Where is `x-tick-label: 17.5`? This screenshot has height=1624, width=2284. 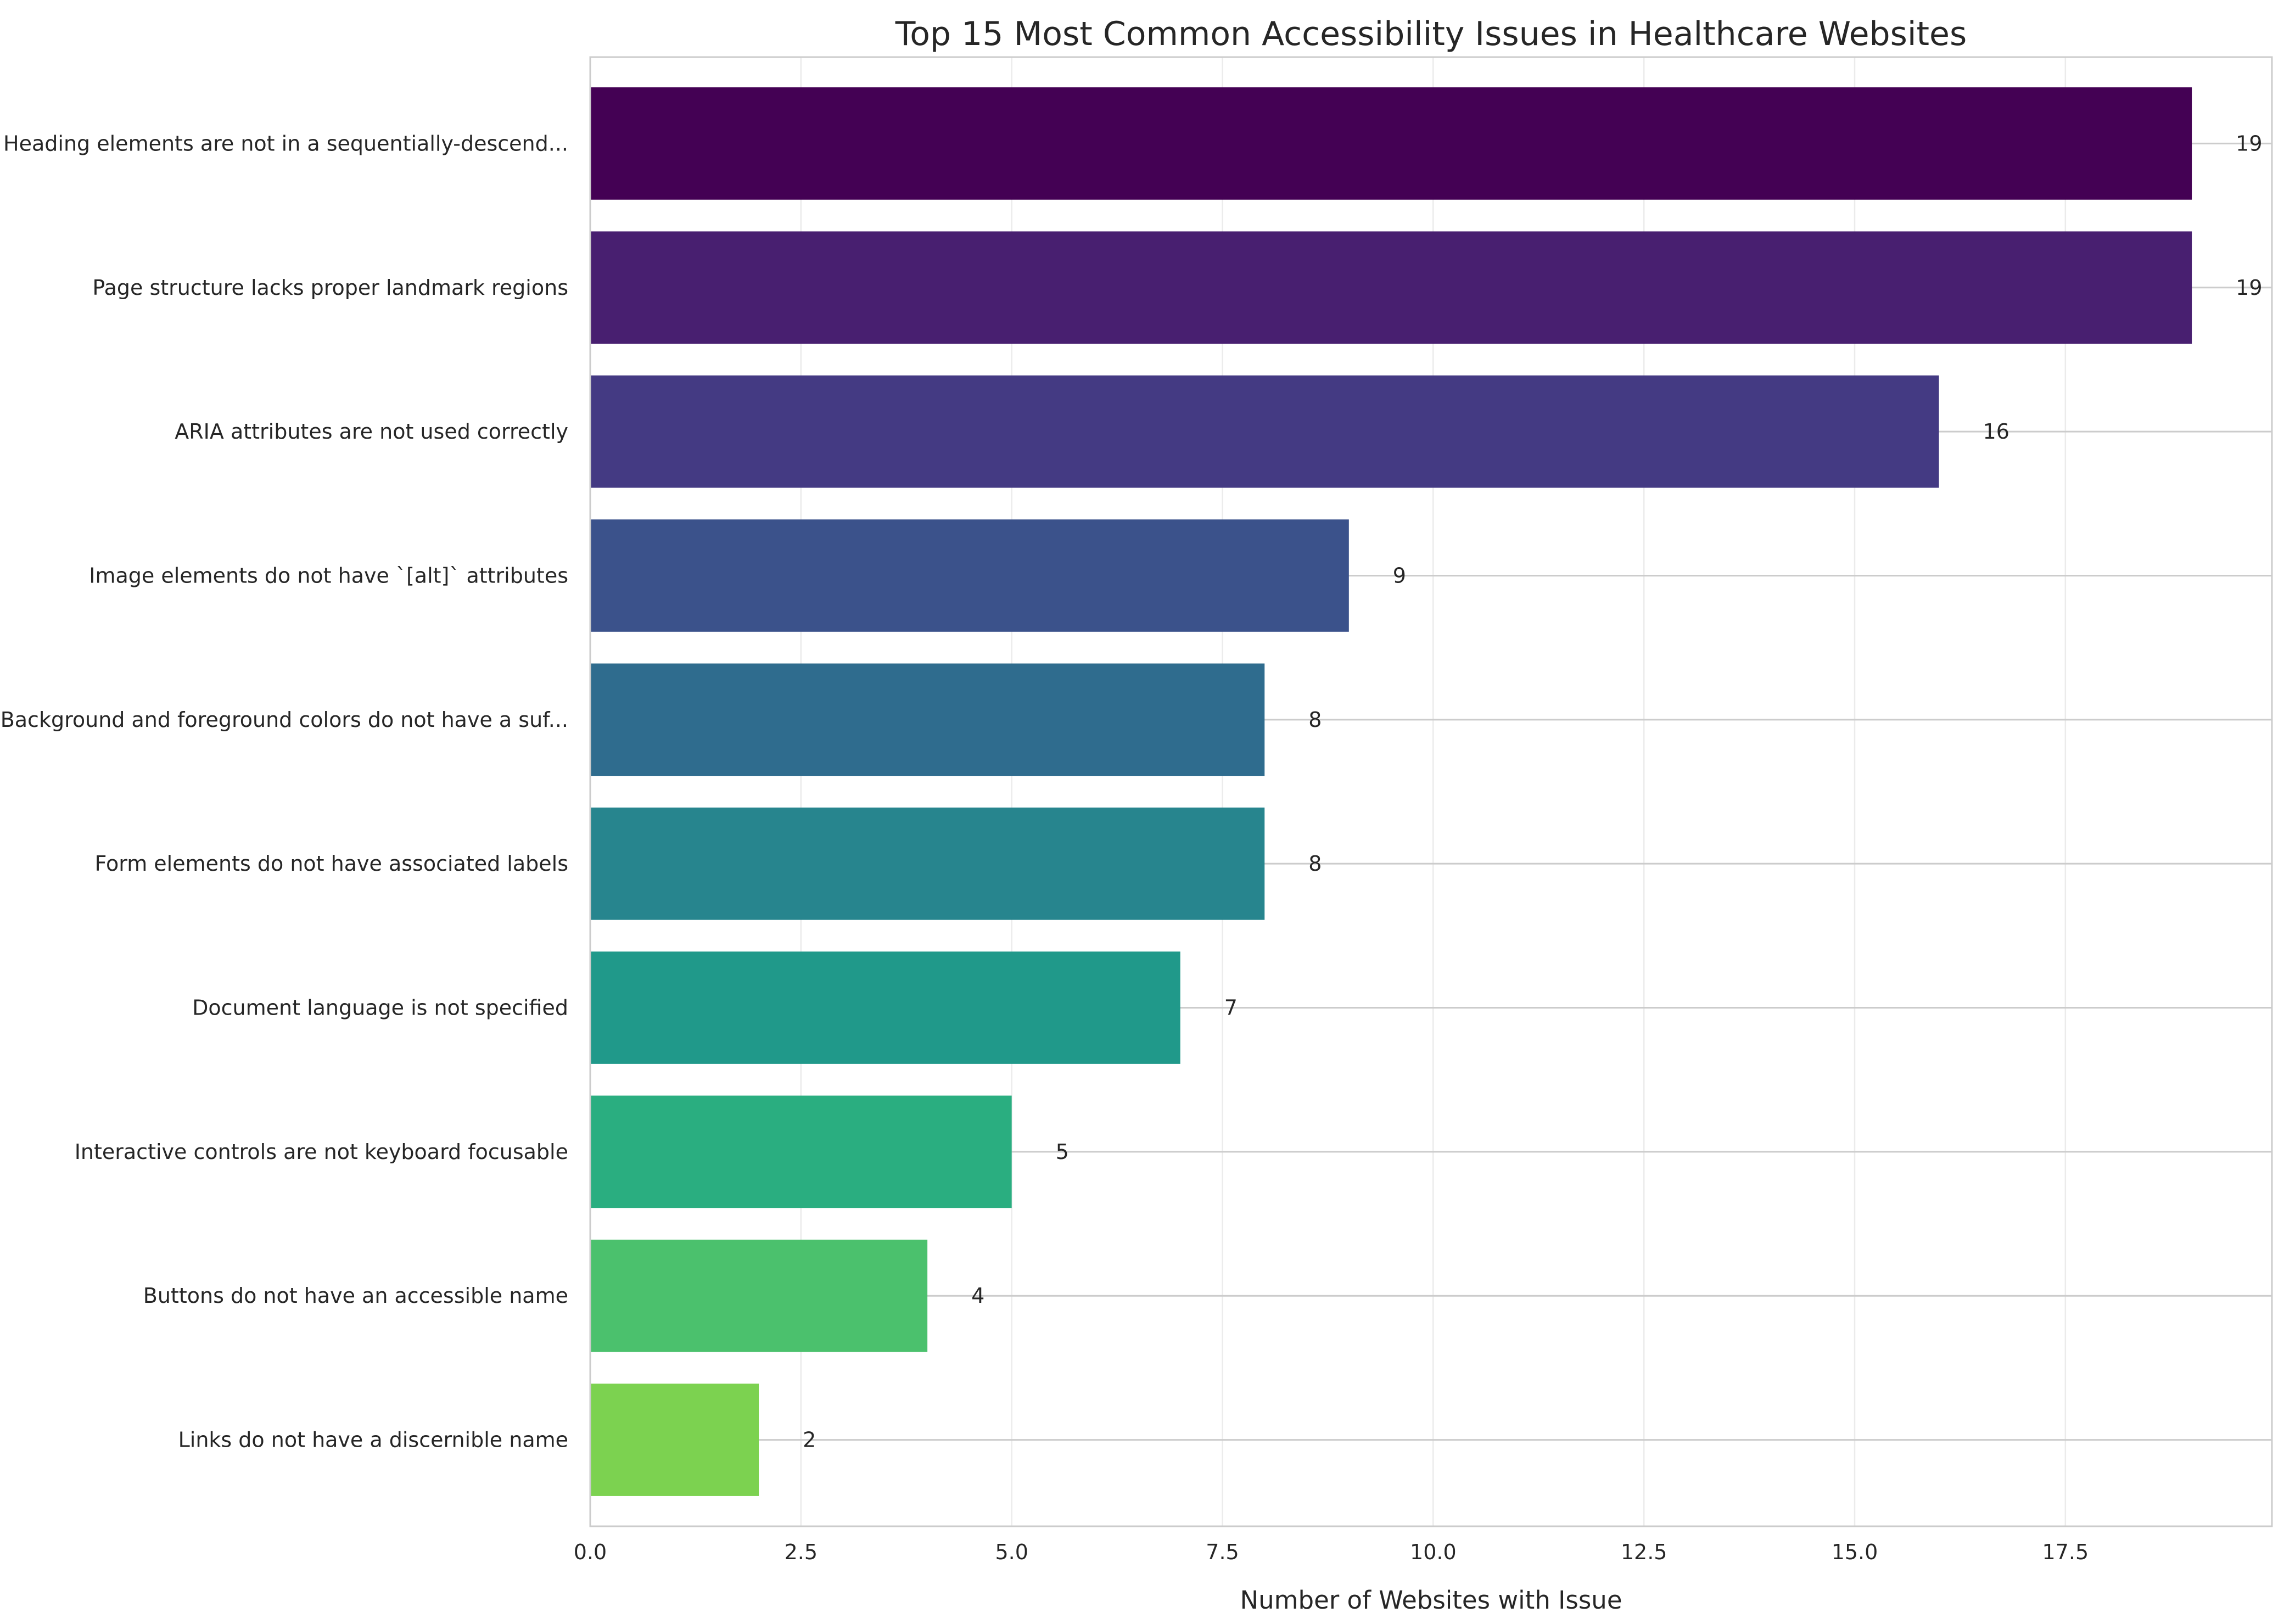 x-tick-label: 17.5 is located at coordinates (2065, 1552).